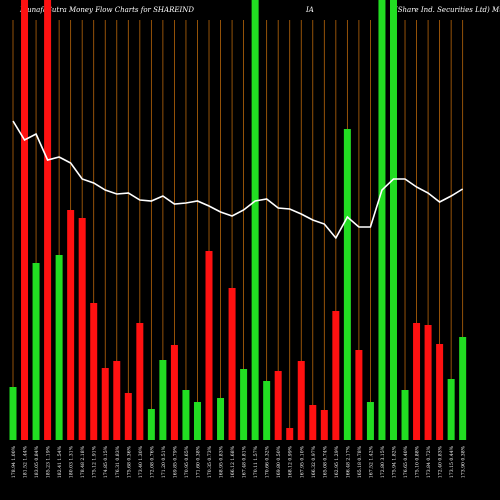 The image size is (500, 500). What do you see at coordinates (72, 461) in the screenshot?
I see `x-tick-label: 180.03 1.31%` at bounding box center [72, 461].